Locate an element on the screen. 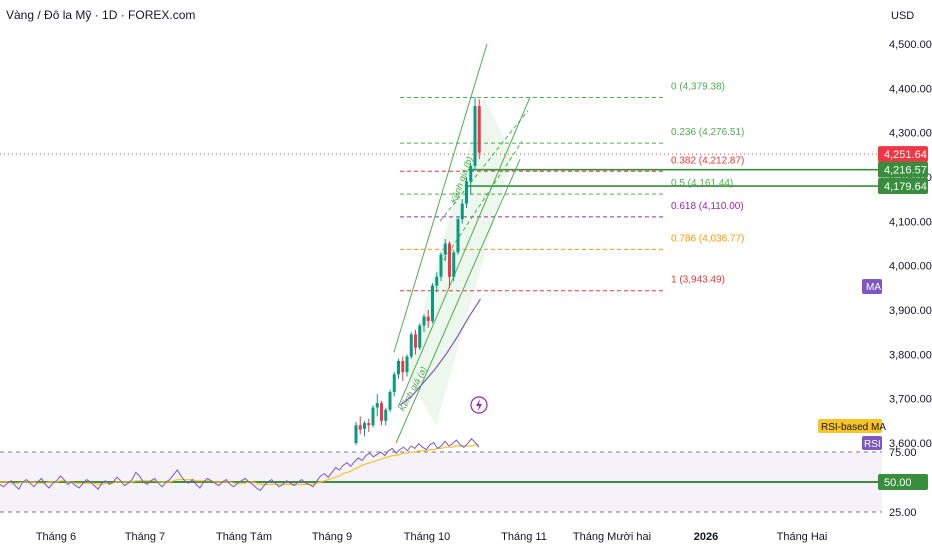 The height and width of the screenshot is (550, 932). y-axis-tick-label: 3,600.00 is located at coordinates (910, 444).